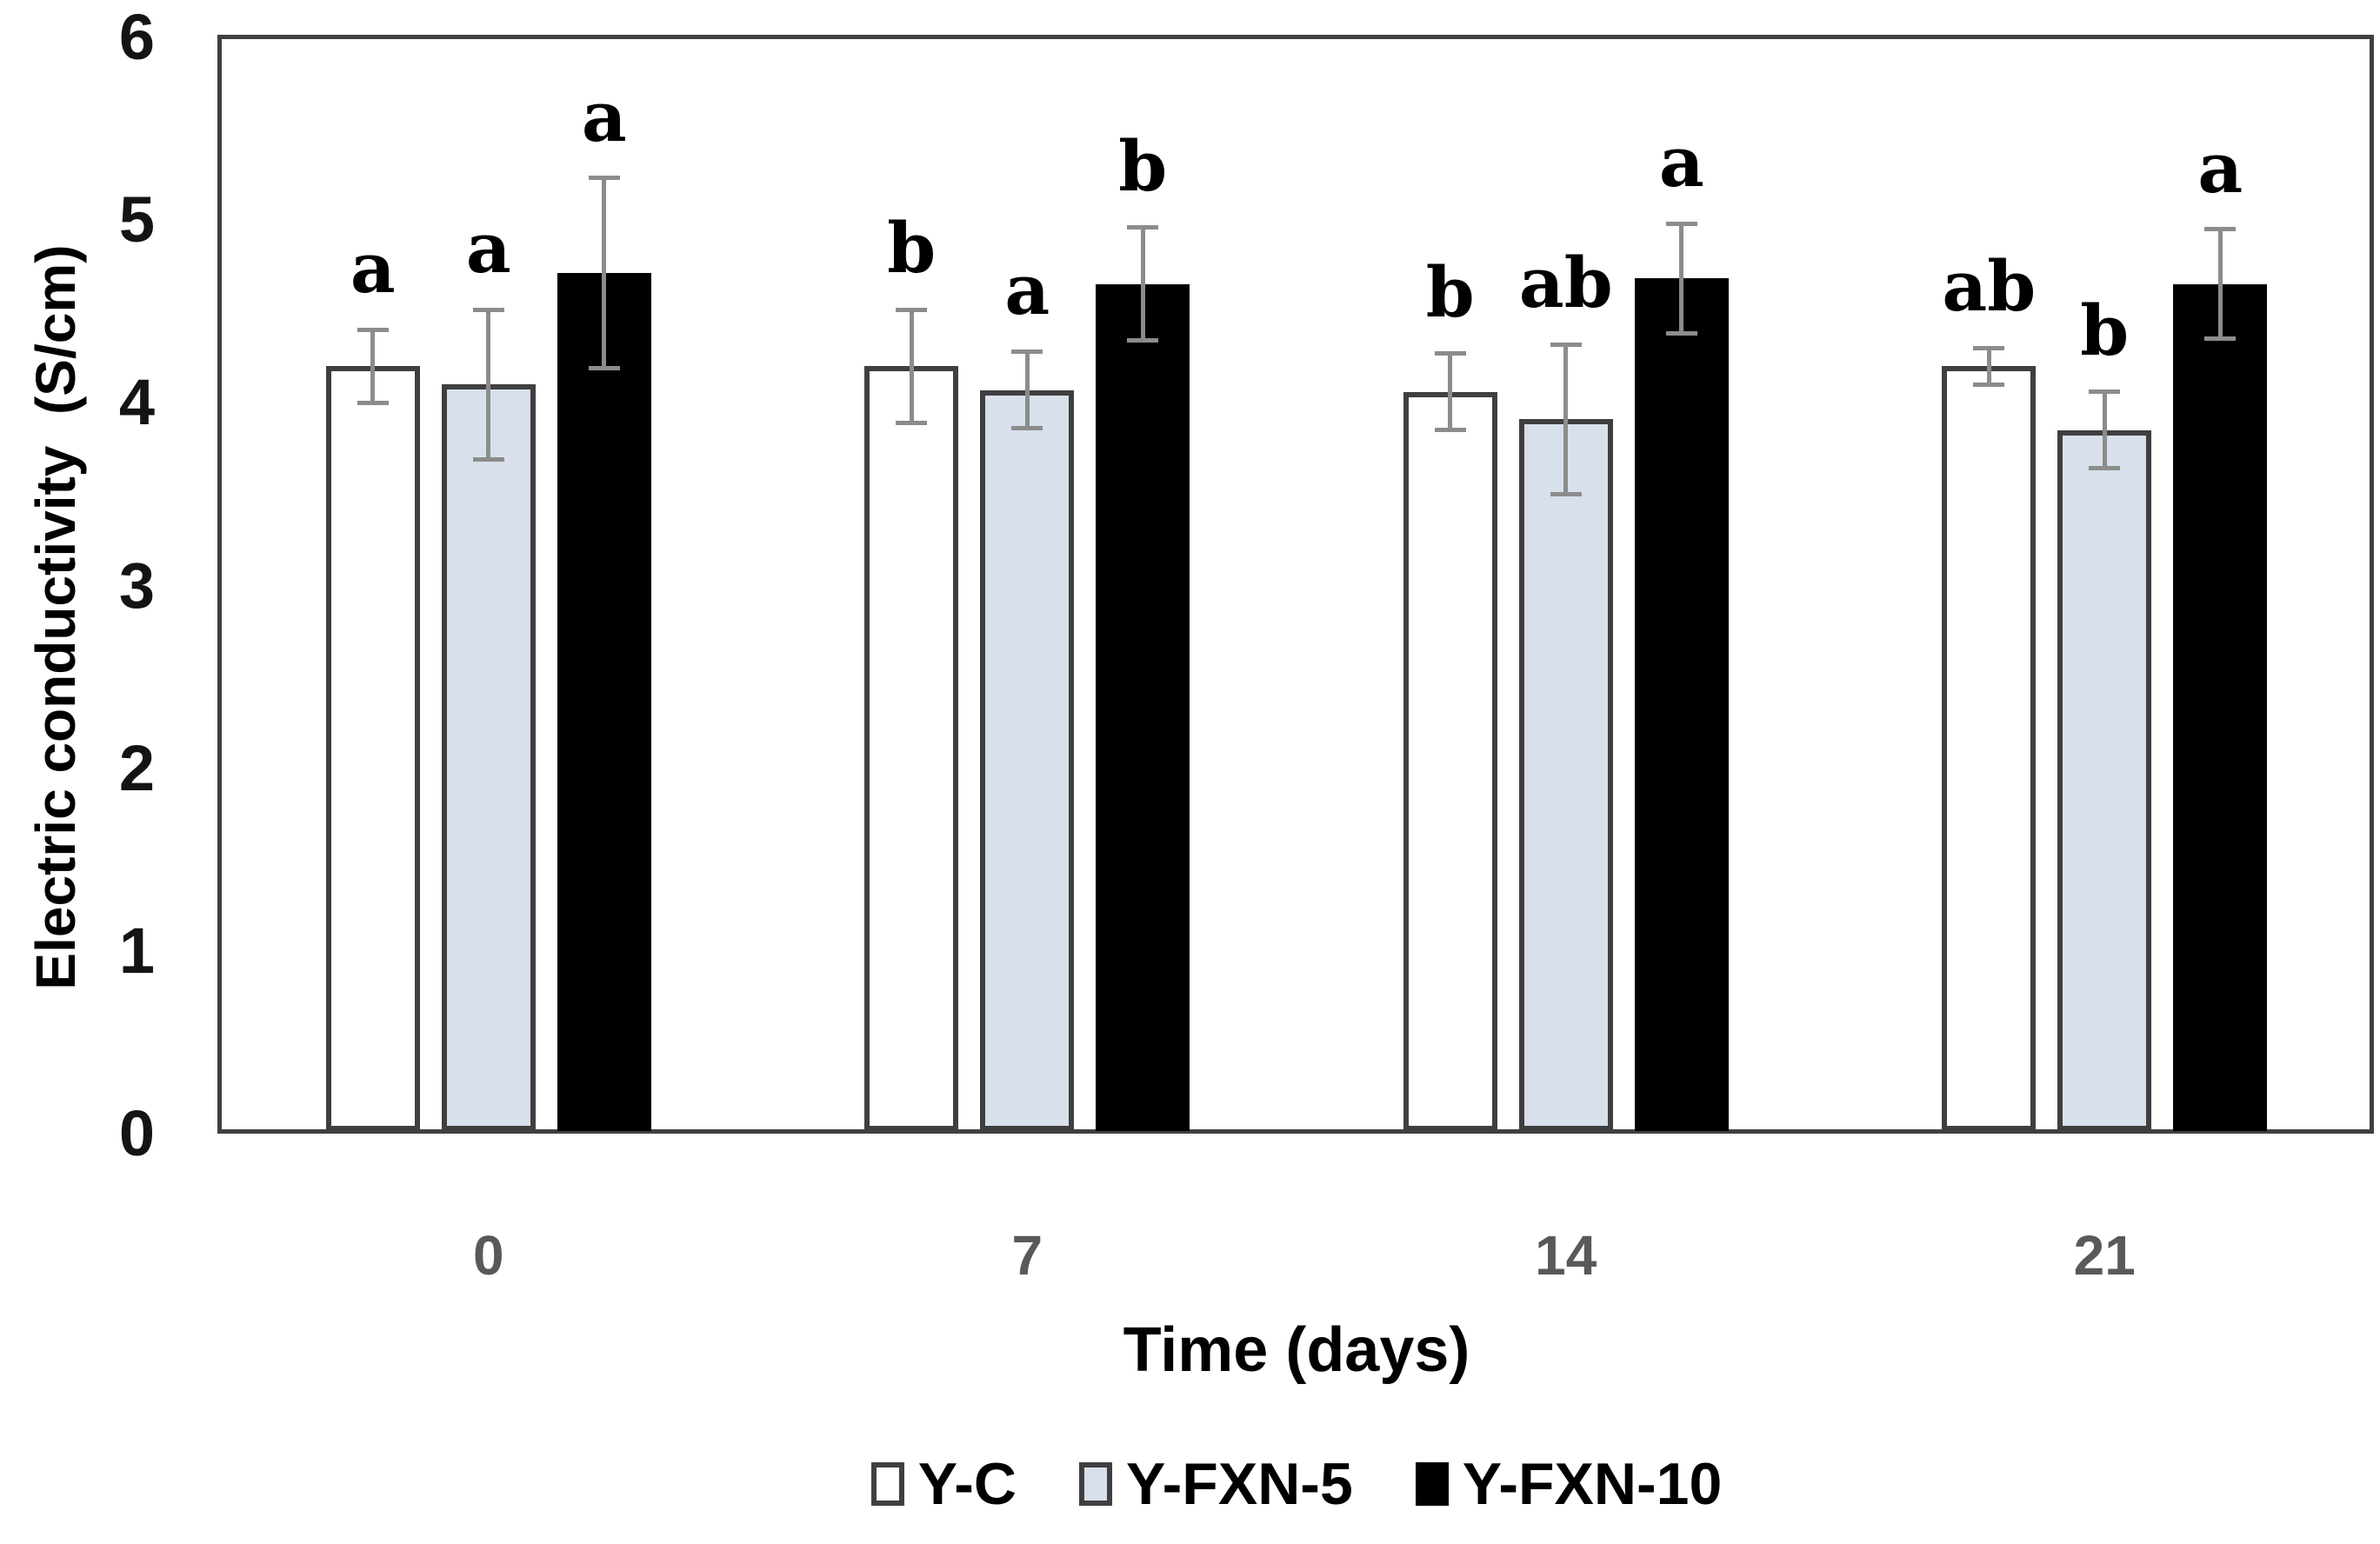  I want to click on y-tick-label-6: 6, so click(136, 37).